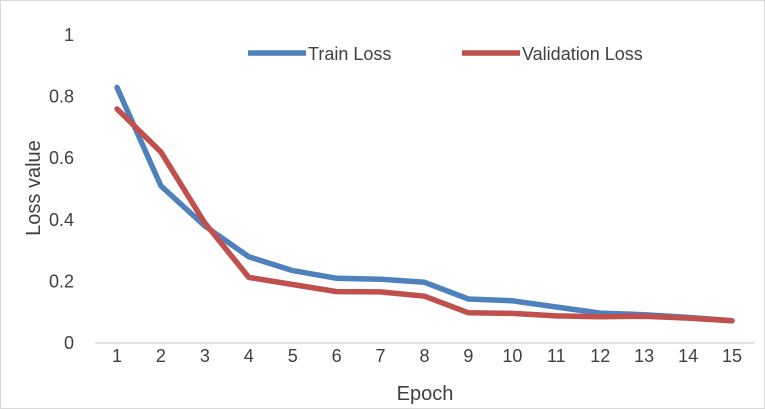 This screenshot has height=409, width=765. Describe the element at coordinates (117, 356) in the screenshot. I see `x-tick-label: 1` at that location.